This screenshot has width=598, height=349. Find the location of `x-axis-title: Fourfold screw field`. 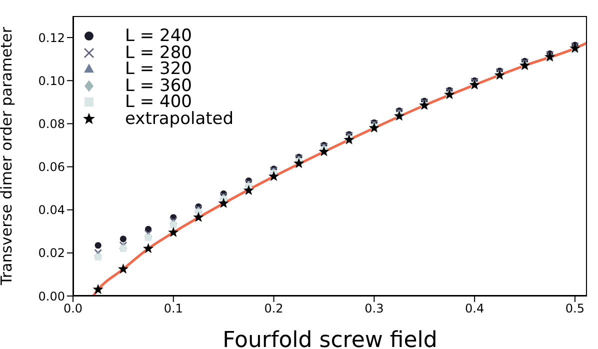

x-axis-title: Fourfold screw field is located at coordinates (330, 338).